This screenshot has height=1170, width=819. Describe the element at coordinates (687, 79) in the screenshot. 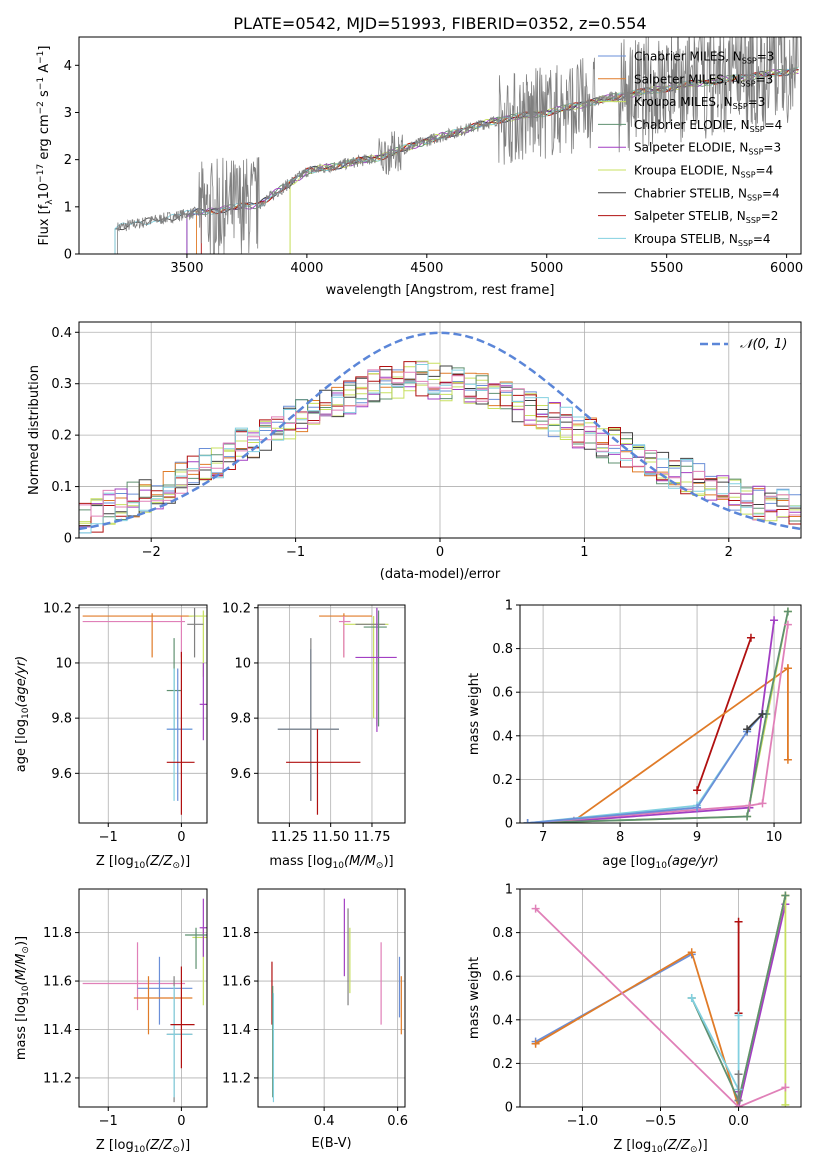

I see `legend-label-text: Salpeter MILES, N` at that location.